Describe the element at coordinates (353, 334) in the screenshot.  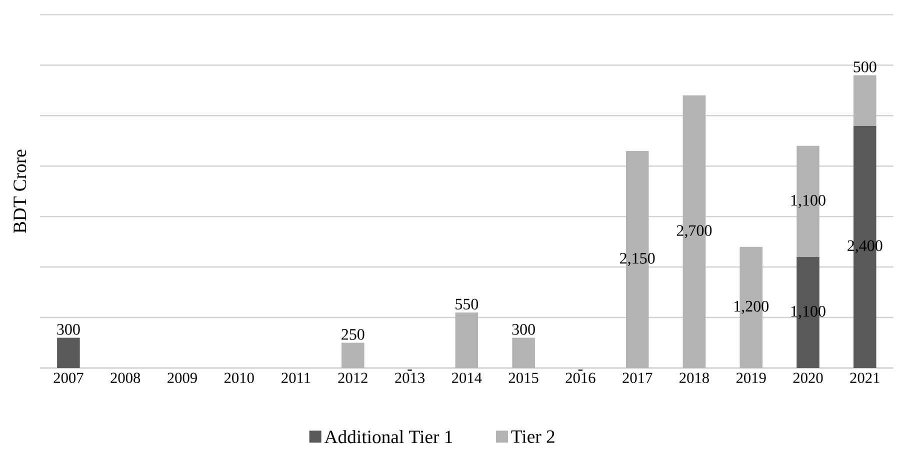
I see `data-label: 250` at that location.